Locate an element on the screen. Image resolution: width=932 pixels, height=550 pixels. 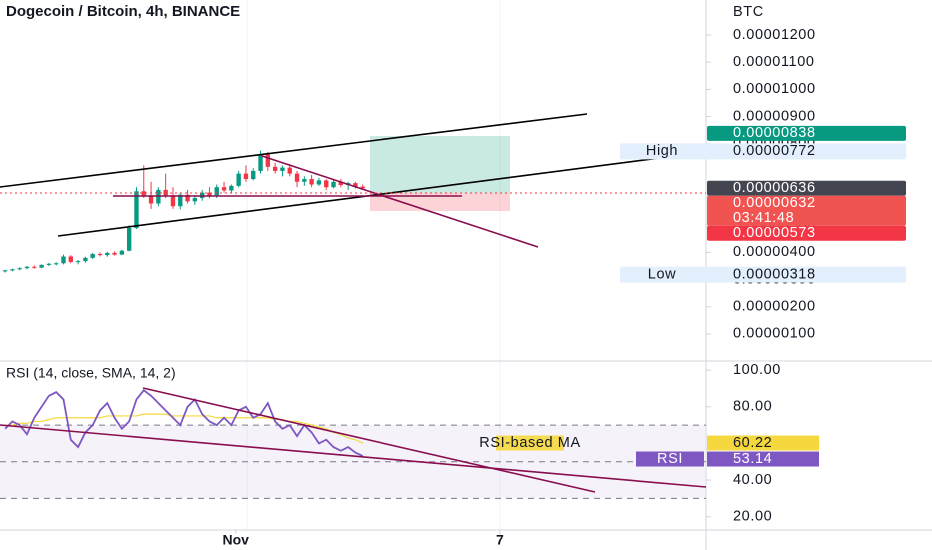
target-zone is located at coordinates (440, 164).